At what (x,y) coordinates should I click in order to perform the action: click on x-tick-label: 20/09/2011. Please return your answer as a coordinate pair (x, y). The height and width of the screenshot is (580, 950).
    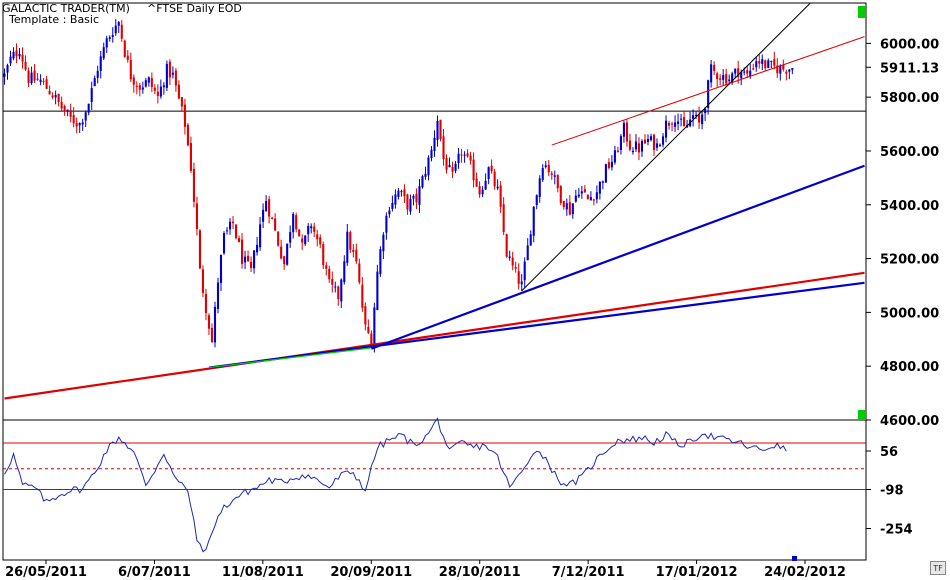
    Looking at the image, I should click on (371, 572).